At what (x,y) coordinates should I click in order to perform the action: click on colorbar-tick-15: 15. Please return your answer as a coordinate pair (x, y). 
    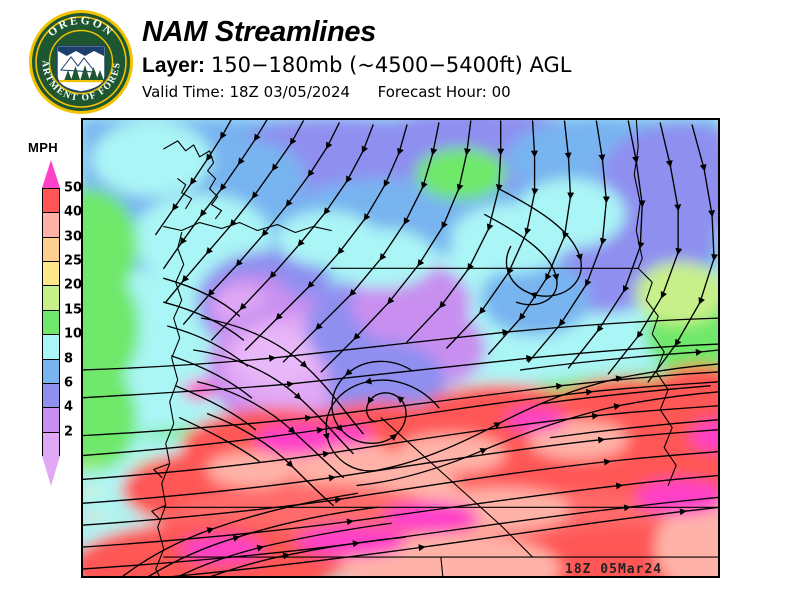
    Looking at the image, I should click on (73, 310).